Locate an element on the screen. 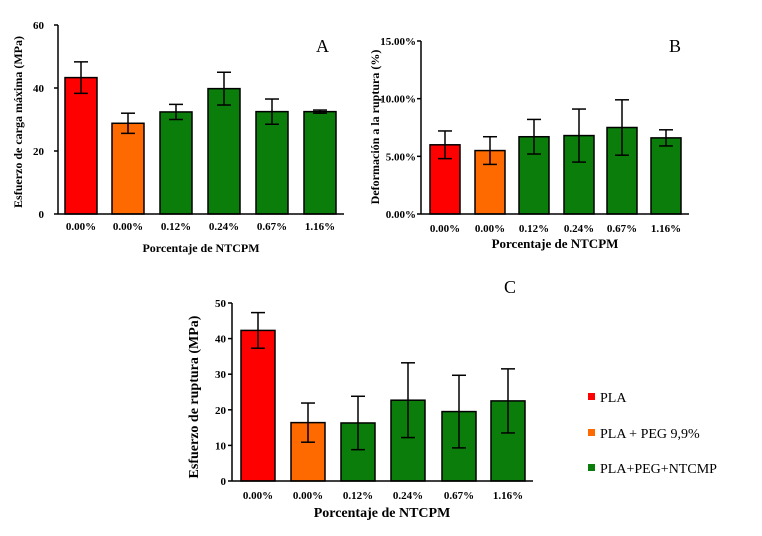 The height and width of the screenshot is (536, 762). panel-c-xtick-label-2: 0.12% is located at coordinates (358, 496).